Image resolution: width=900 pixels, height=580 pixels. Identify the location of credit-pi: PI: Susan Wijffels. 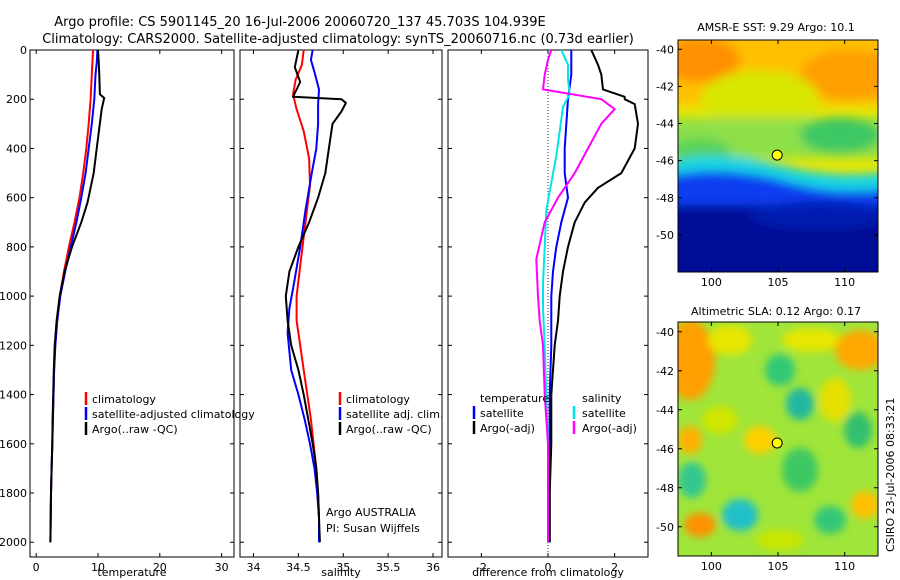
(373, 528).